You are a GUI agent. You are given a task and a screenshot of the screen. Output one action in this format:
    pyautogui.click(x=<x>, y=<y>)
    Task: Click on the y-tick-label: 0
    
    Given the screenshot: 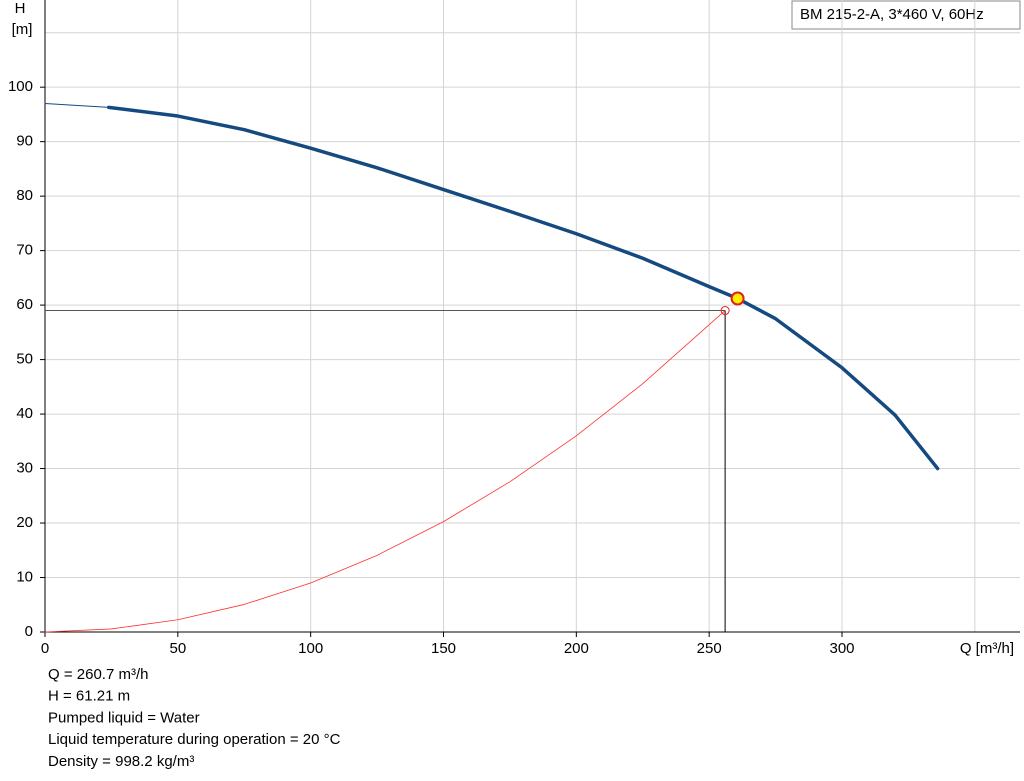 What is the action you would take?
    pyautogui.click(x=29, y=631)
    